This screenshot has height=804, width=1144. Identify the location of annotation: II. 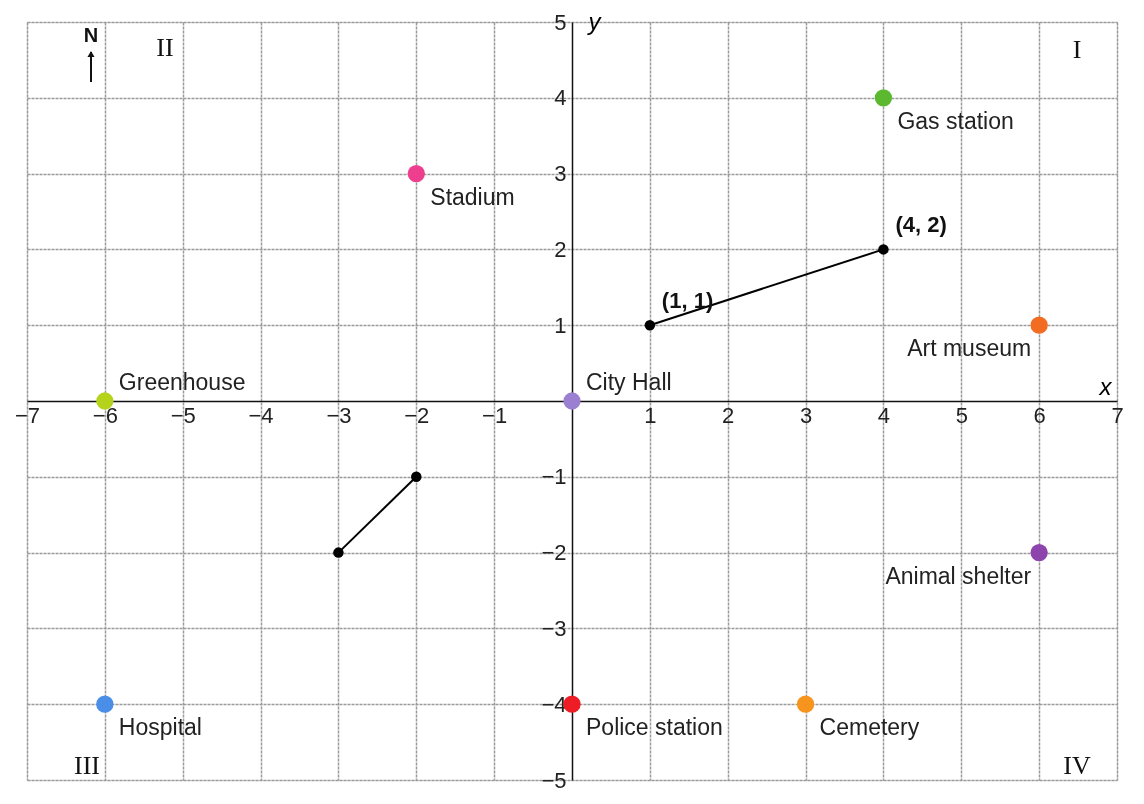
(165, 47).